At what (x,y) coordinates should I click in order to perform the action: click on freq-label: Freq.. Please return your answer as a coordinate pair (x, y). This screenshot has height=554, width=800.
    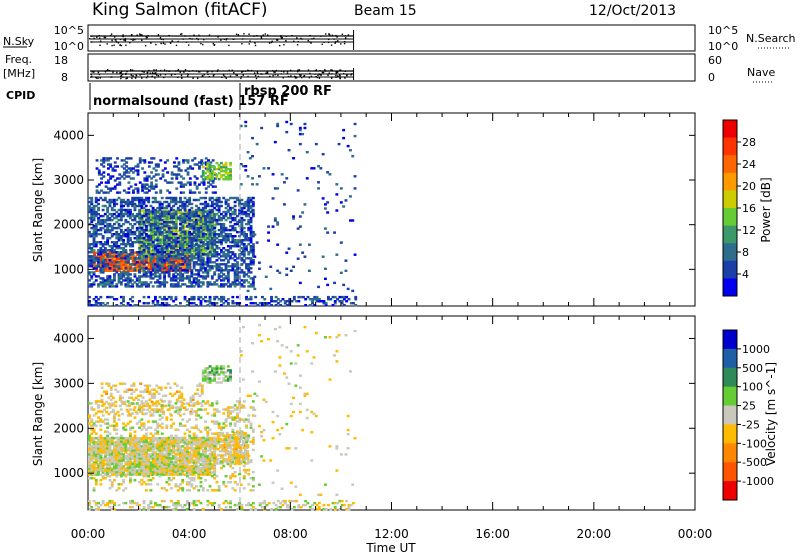
    Looking at the image, I should click on (18, 59).